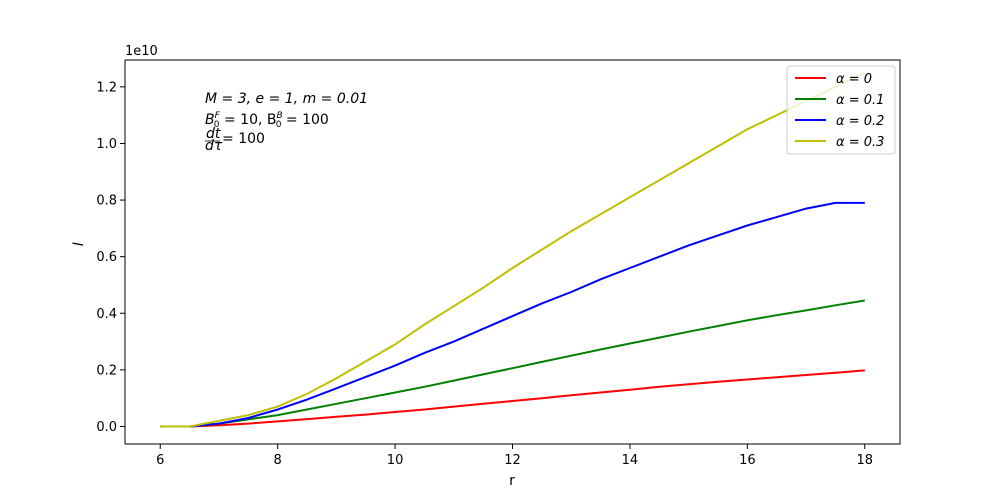  I want to click on legend-label-3: α = 0.3, so click(860, 142).